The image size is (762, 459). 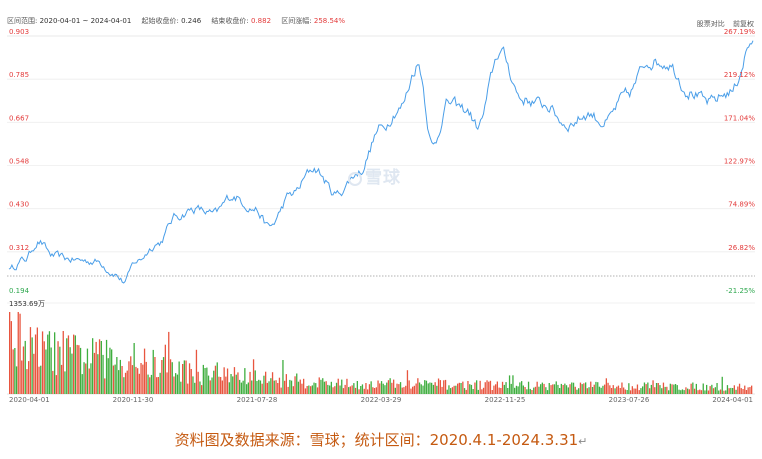 I want to click on range-label: 区间范围:, so click(x=22, y=21).